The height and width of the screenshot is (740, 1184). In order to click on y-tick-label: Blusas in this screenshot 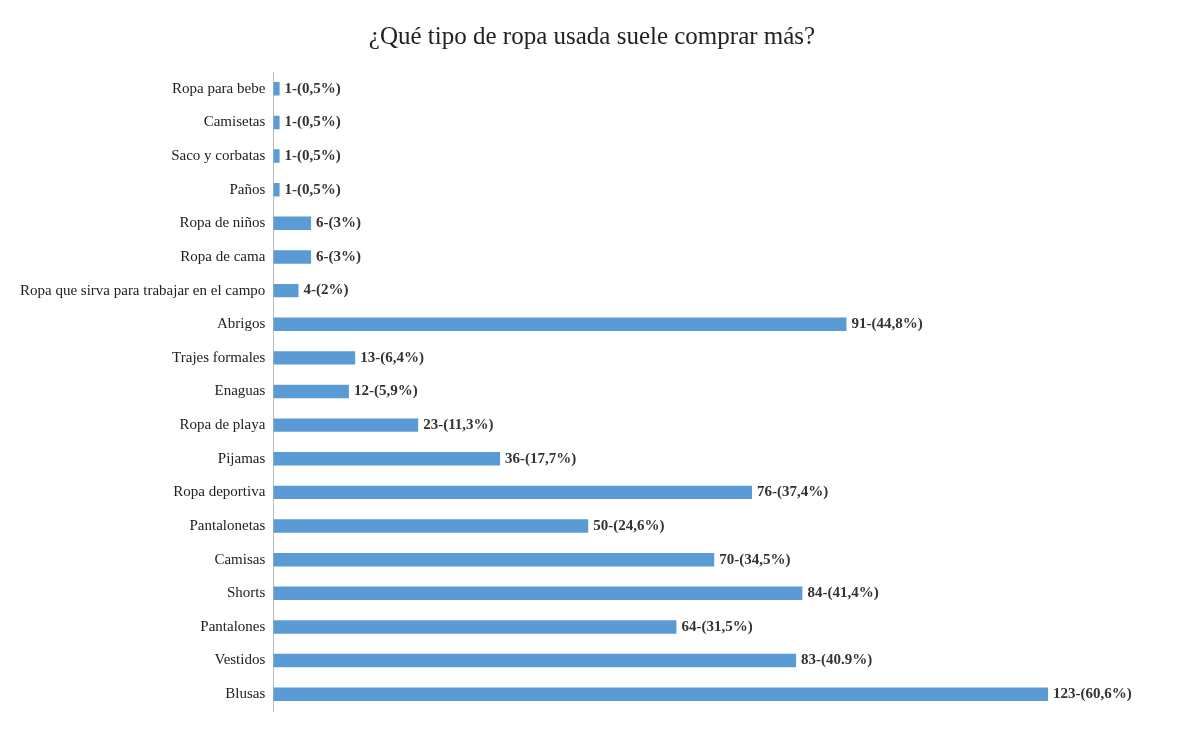, I will do `click(245, 693)`.